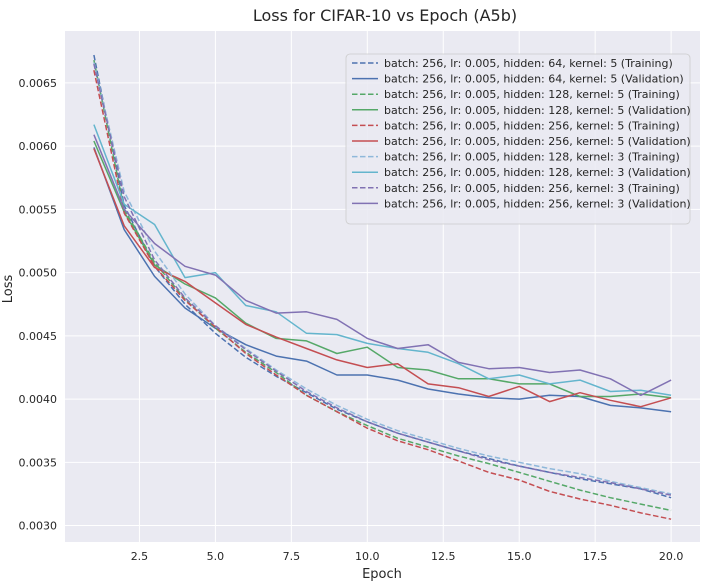  What do you see at coordinates (385, 15) in the screenshot?
I see `chart-title: Loss for CIFAR-10 vs Epoch (A5b)` at bounding box center [385, 15].